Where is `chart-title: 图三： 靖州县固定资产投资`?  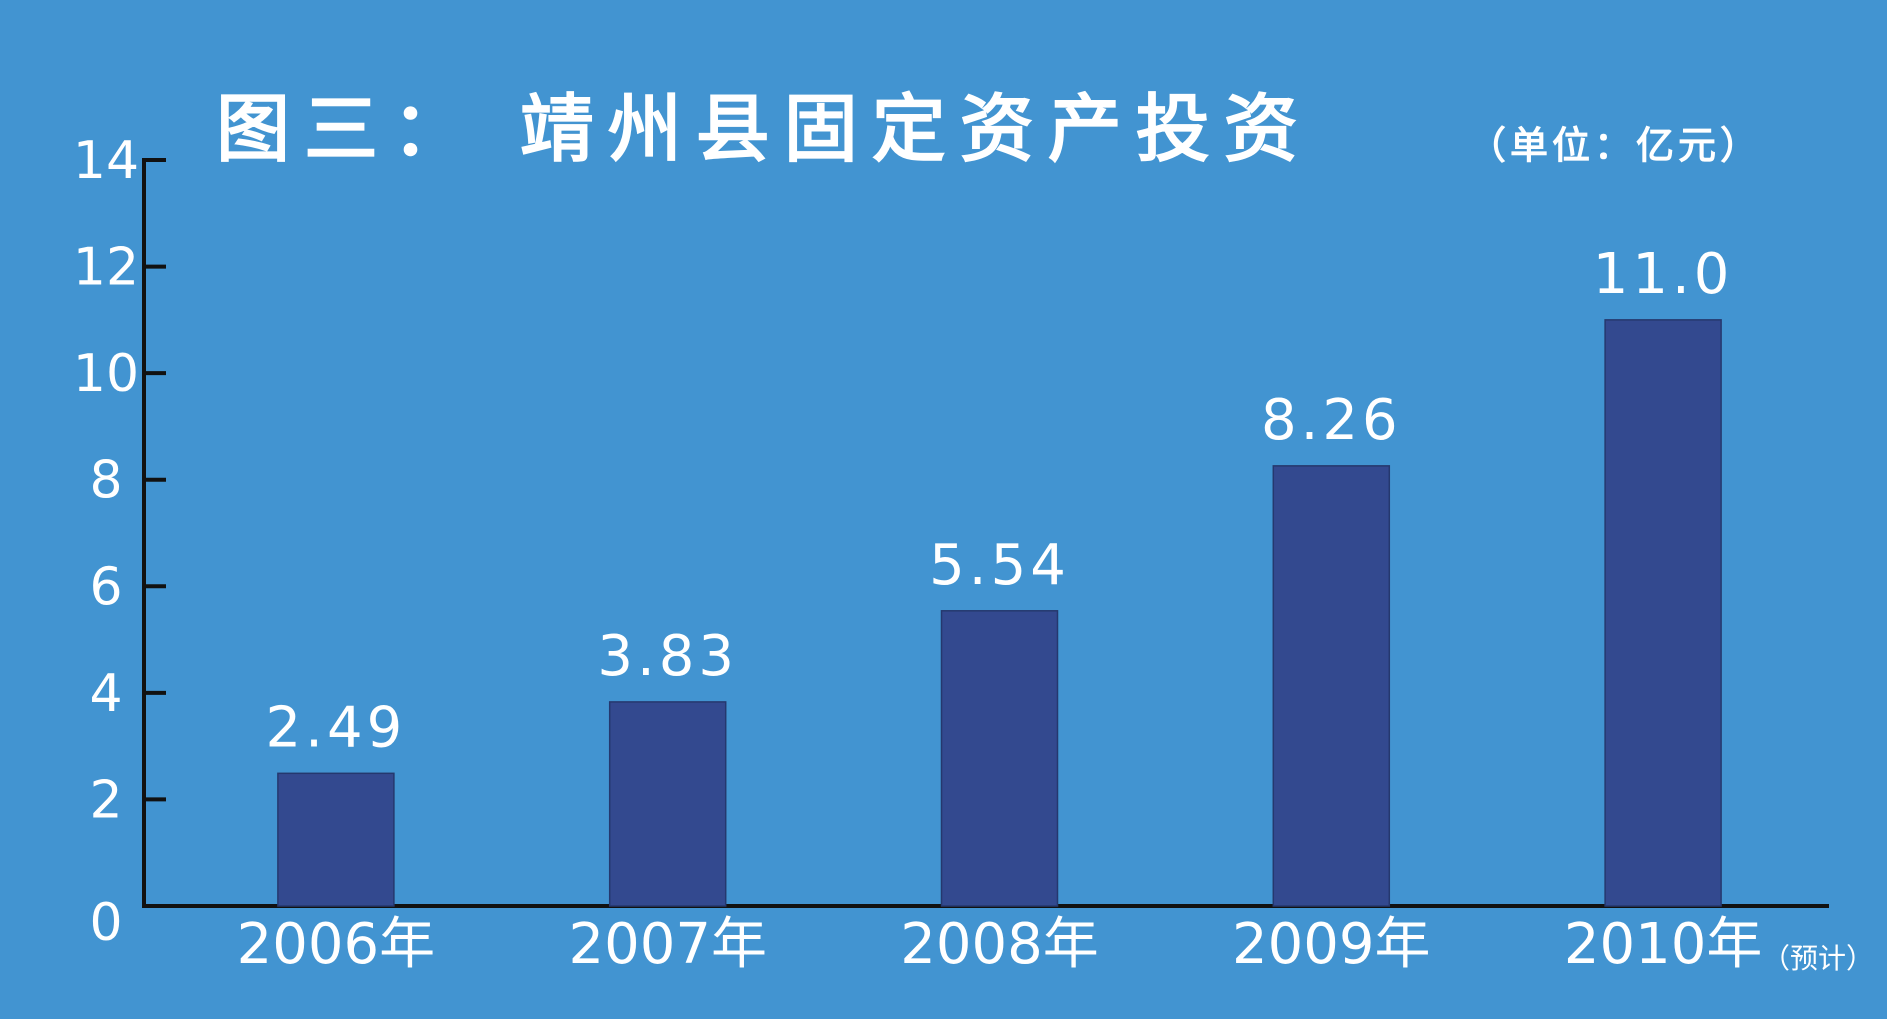
chart-title: 图三： 靖州县固定资产投资 is located at coordinates (764, 130).